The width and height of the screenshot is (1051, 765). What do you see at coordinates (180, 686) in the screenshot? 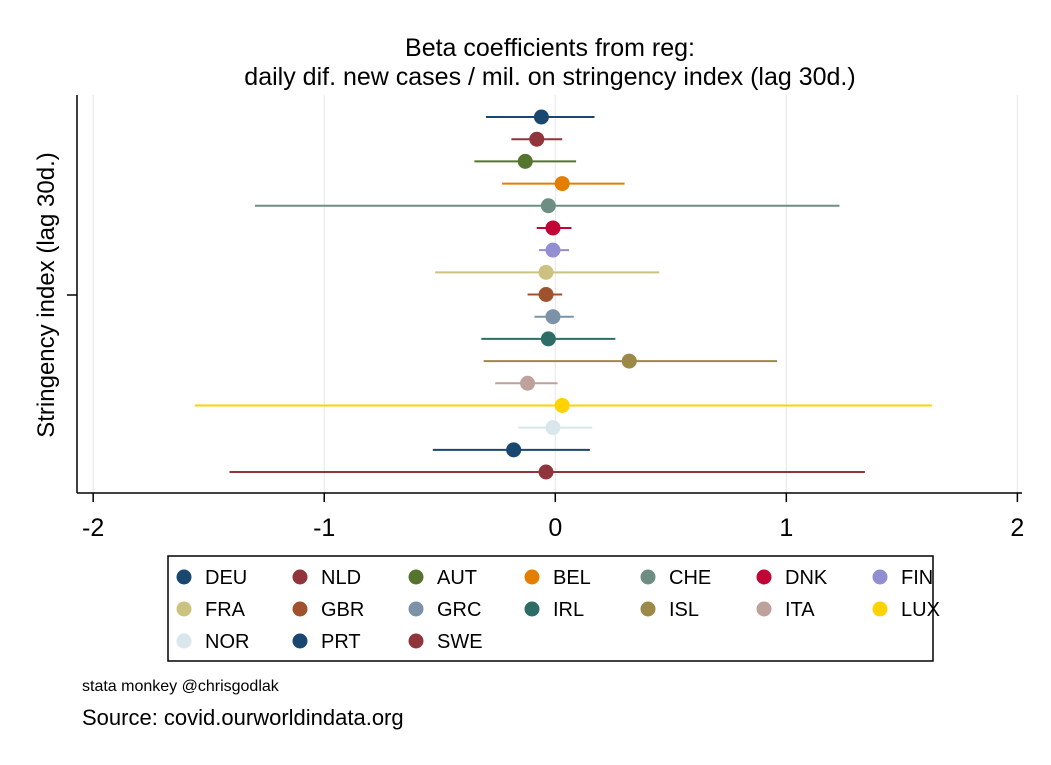
I see `credit-note: stata monkey @chrisgodlak` at bounding box center [180, 686].